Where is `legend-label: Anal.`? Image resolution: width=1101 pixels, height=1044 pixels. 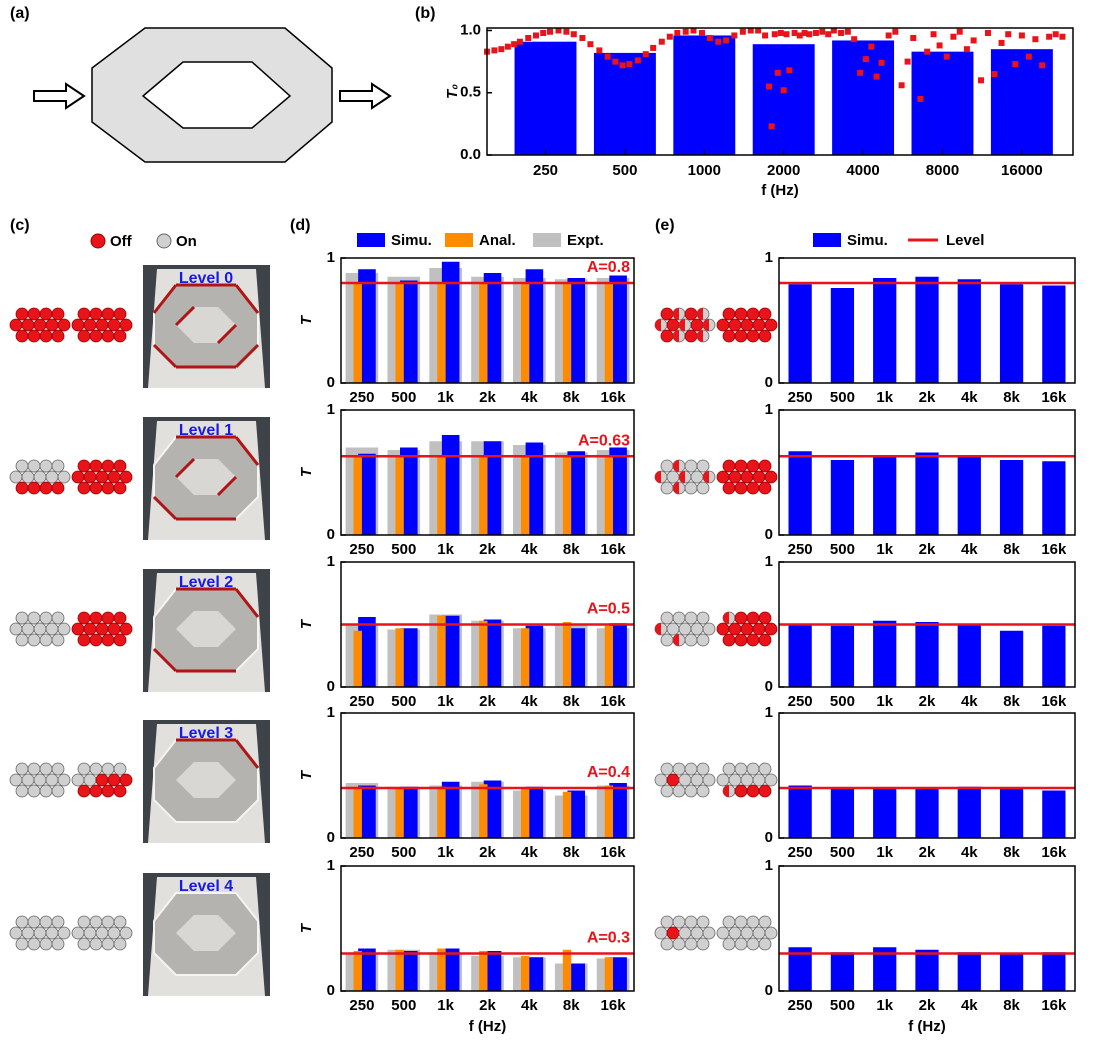 legend-label: Anal. is located at coordinates (497, 240).